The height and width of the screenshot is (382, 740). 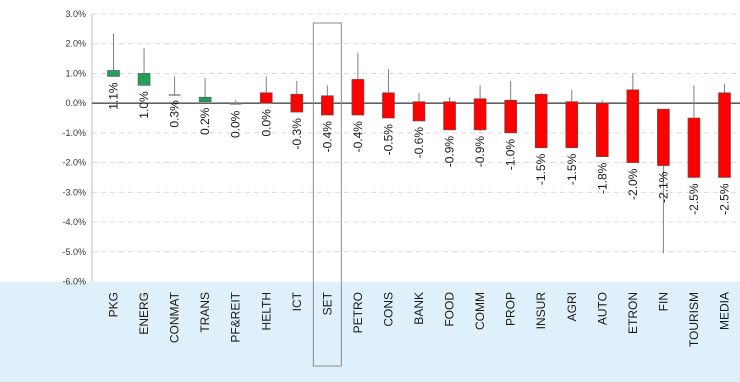 I want to click on data-label-bank: -0.6%, so click(x=419, y=143).